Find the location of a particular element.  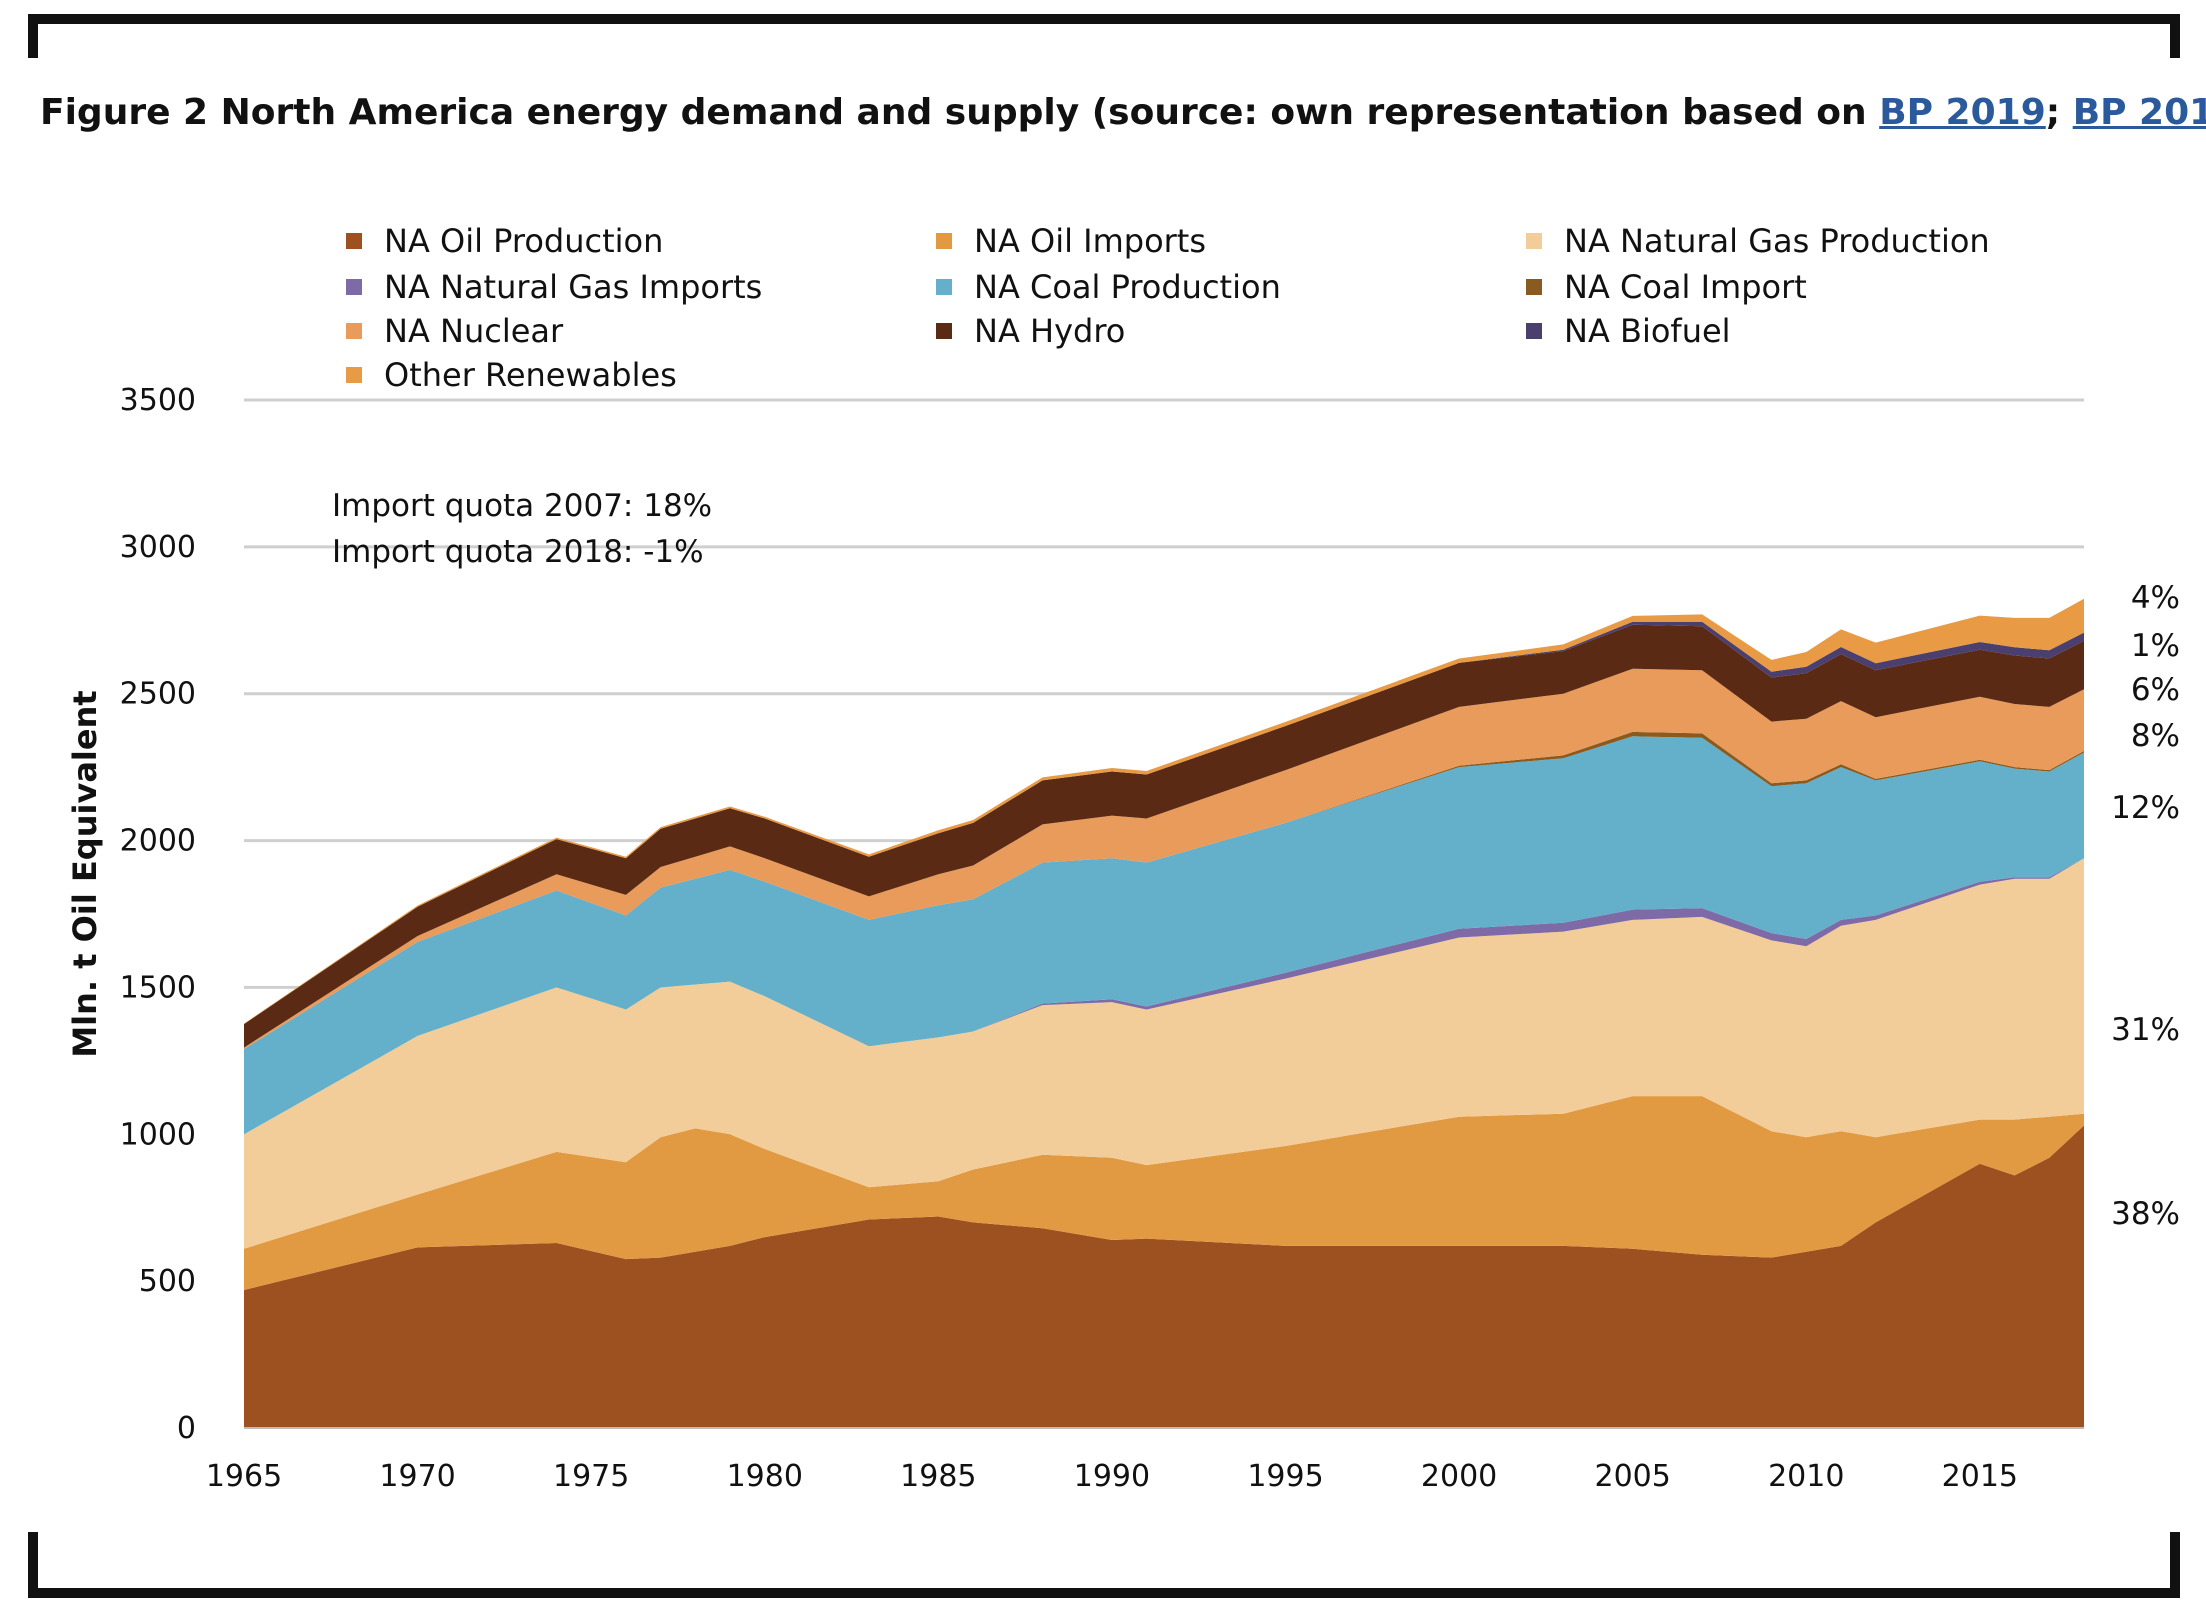

y-tick-label: 2000 is located at coordinates (158, 841).